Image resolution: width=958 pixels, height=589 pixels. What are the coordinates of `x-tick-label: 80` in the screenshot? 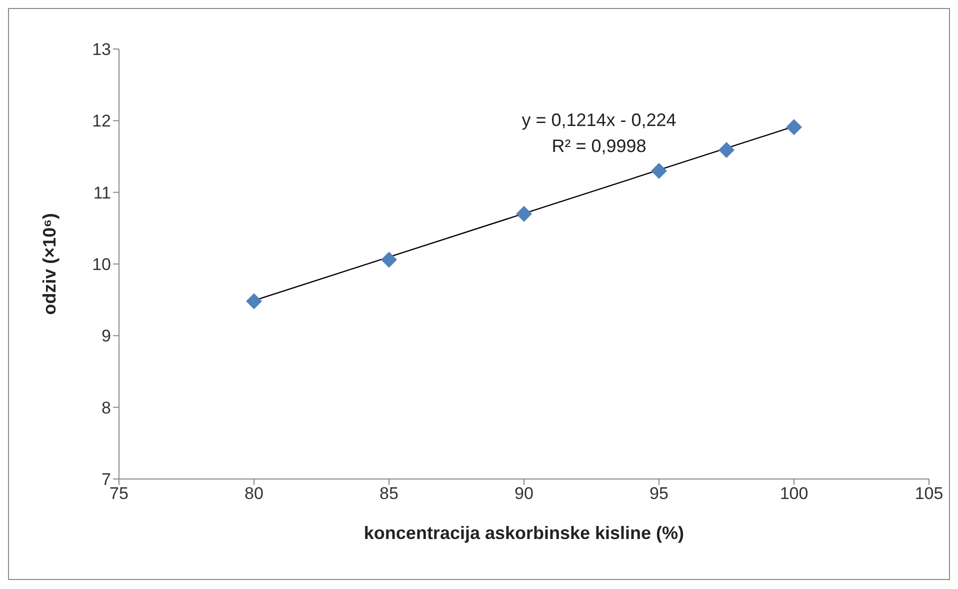 It's located at (254, 494).